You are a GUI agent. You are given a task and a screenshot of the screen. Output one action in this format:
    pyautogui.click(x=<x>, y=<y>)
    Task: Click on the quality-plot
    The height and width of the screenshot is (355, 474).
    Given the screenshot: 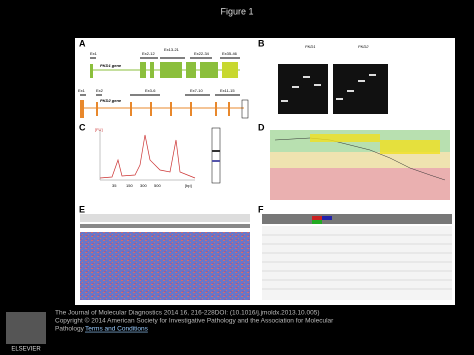 What is the action you would take?
    pyautogui.click(x=360, y=165)
    